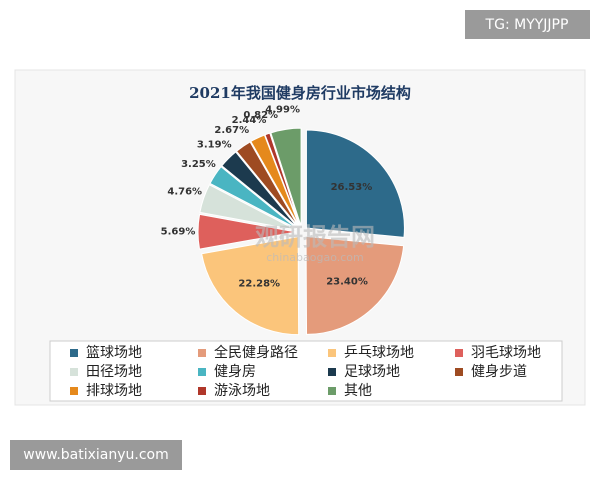 The width and height of the screenshot is (600, 484). What do you see at coordinates (306, 371) in the screenshot?
I see `legend-box` at bounding box center [306, 371].